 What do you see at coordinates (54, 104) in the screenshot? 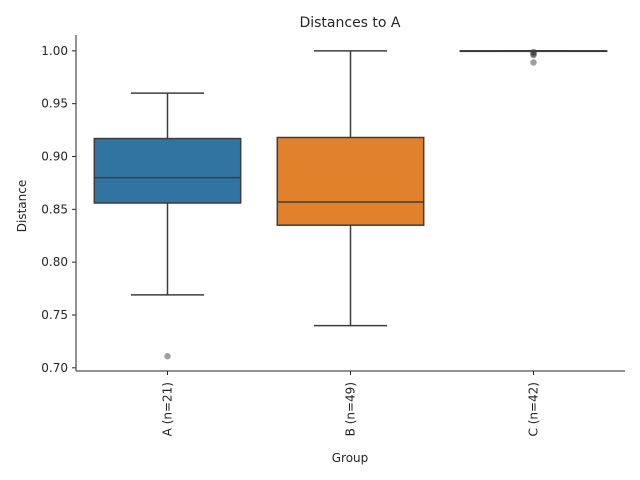
I see `y-tick-label: 0.95` at bounding box center [54, 104].